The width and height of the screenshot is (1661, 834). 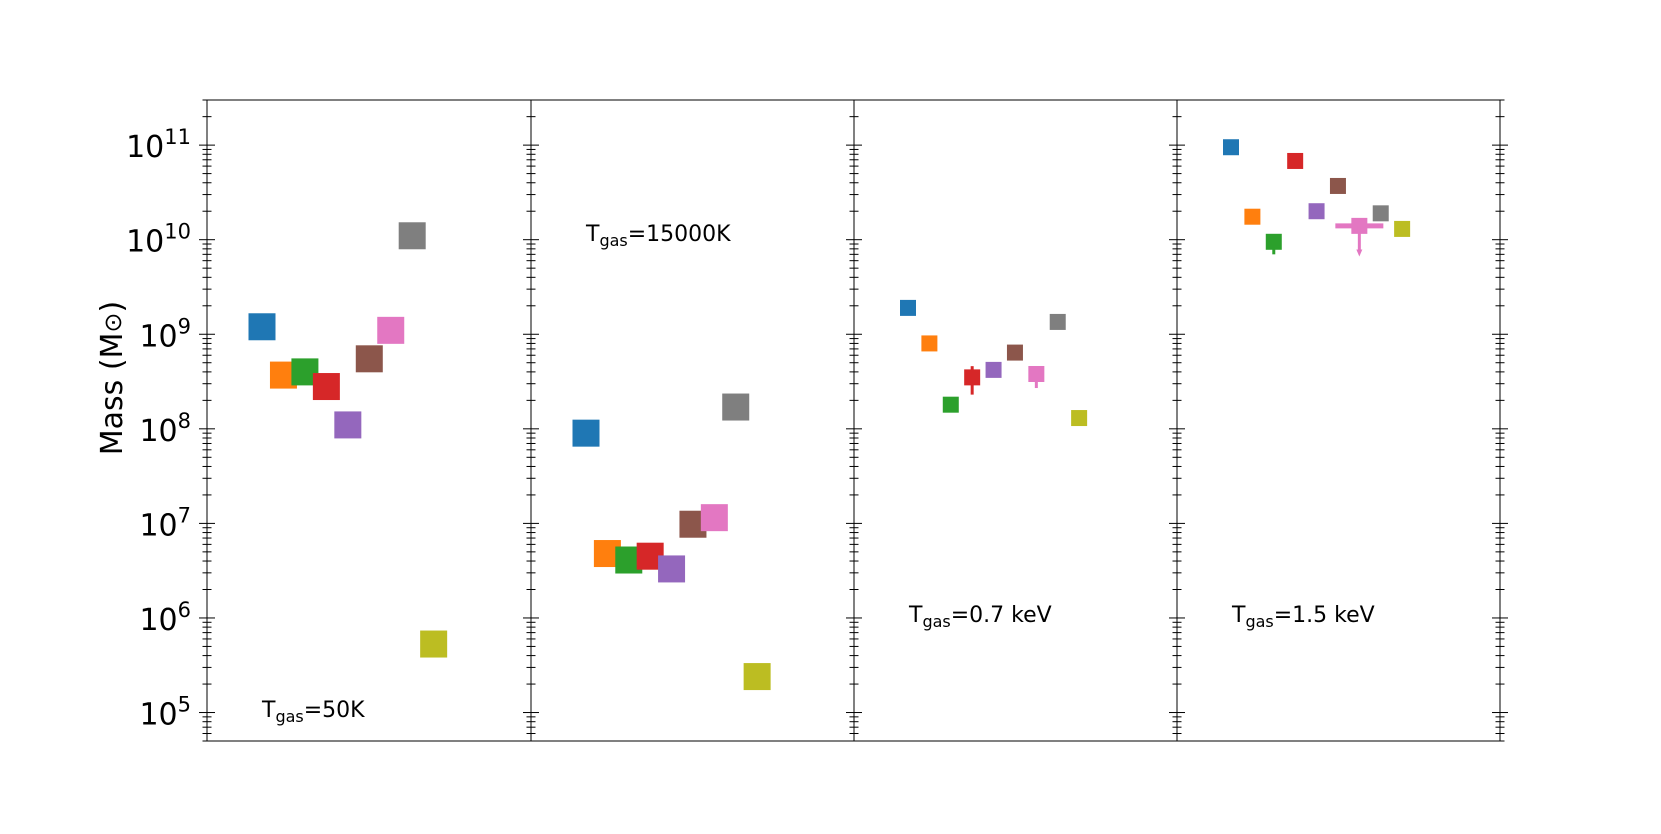 What do you see at coordinates (1359, 253) in the screenshot?
I see `upper-limit-arrow` at bounding box center [1359, 253].